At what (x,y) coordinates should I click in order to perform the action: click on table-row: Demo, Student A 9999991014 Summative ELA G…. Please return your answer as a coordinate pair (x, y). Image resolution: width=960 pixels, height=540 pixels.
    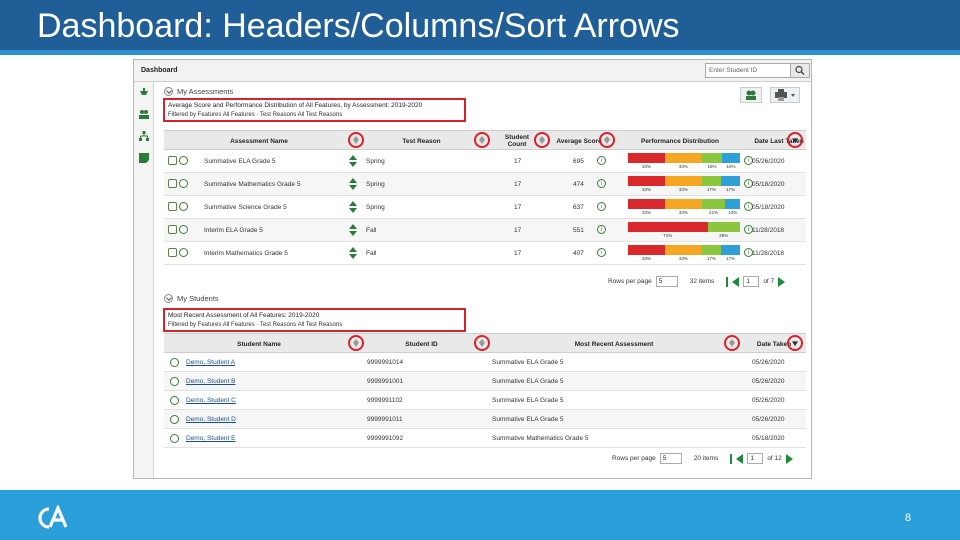
    Looking at the image, I should click on (485, 362).